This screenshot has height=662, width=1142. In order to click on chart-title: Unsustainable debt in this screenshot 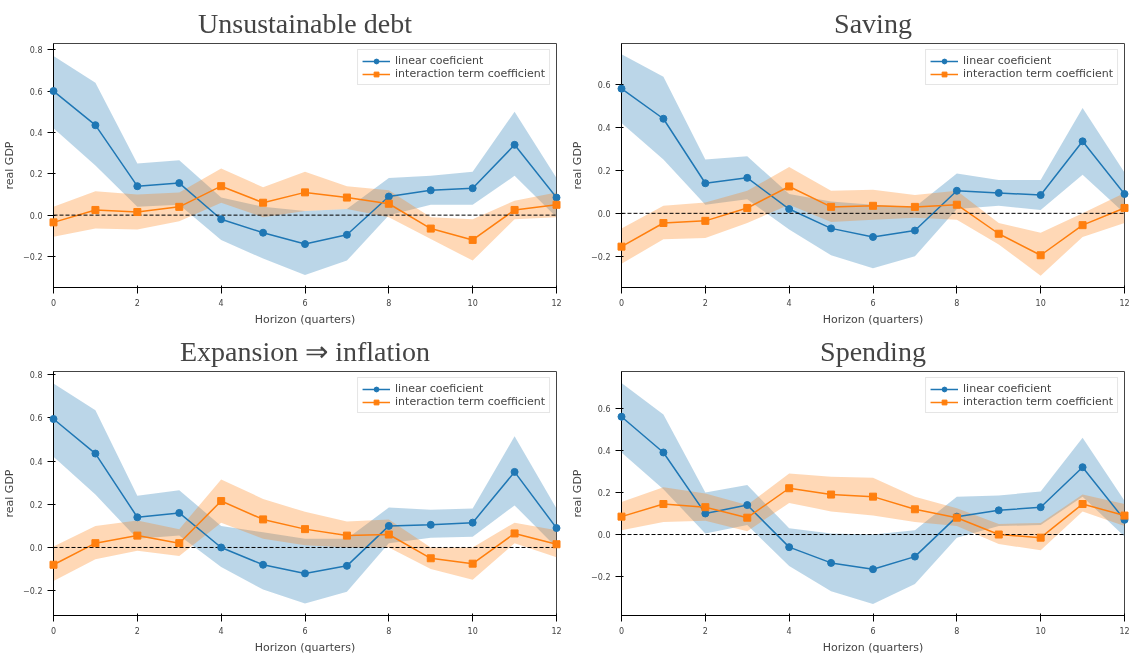, I will do `click(305, 23)`.